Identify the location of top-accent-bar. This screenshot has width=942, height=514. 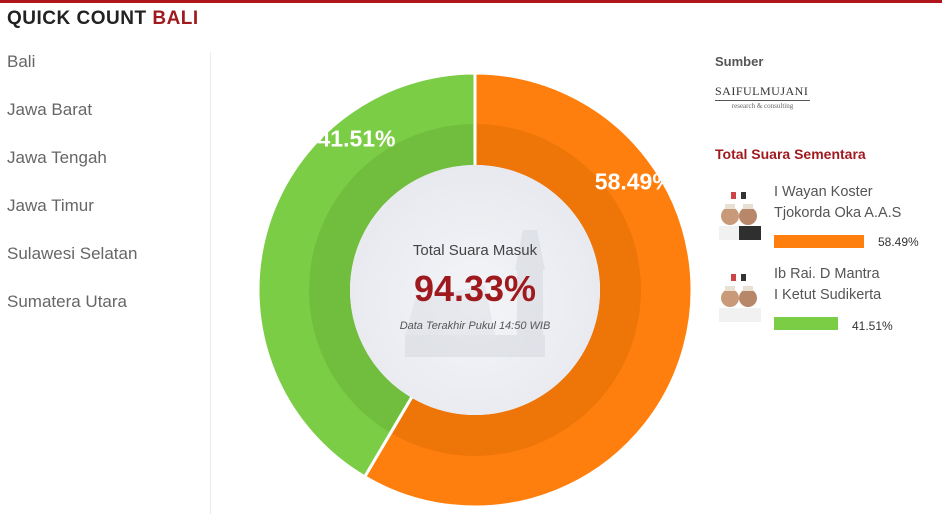
(471, 1).